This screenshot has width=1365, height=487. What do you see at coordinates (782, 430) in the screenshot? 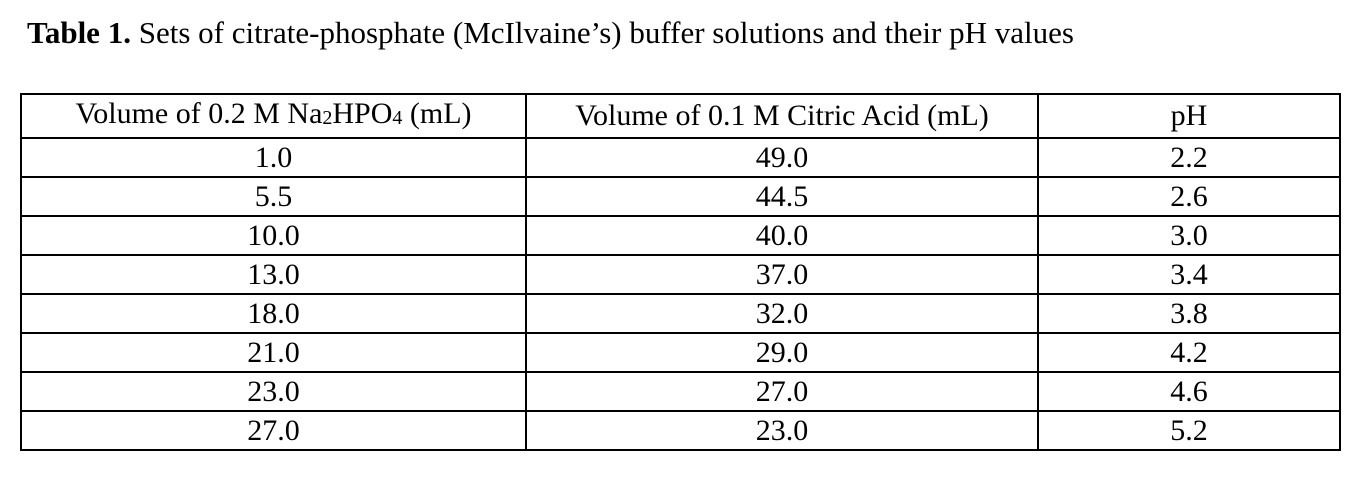
I see `cell-citric-acid: 23.0` at bounding box center [782, 430].